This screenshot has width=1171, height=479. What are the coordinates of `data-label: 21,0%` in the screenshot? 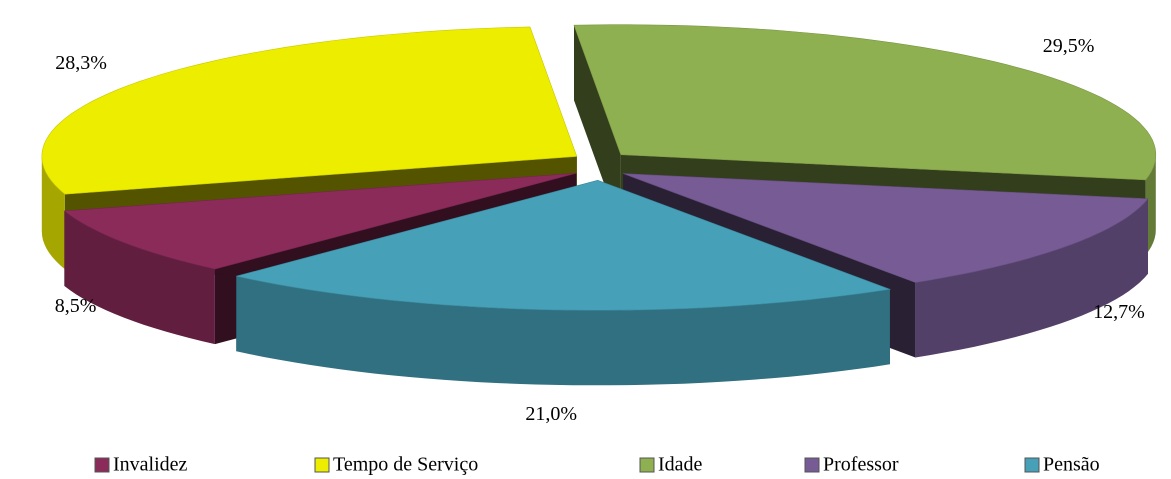 It's located at (551, 414).